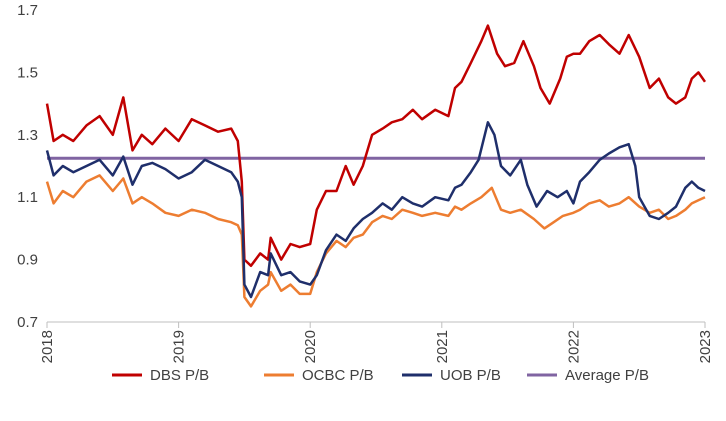 The width and height of the screenshot is (726, 421). What do you see at coordinates (470, 375) in the screenshot?
I see `legend-label: UOB P/B` at bounding box center [470, 375].